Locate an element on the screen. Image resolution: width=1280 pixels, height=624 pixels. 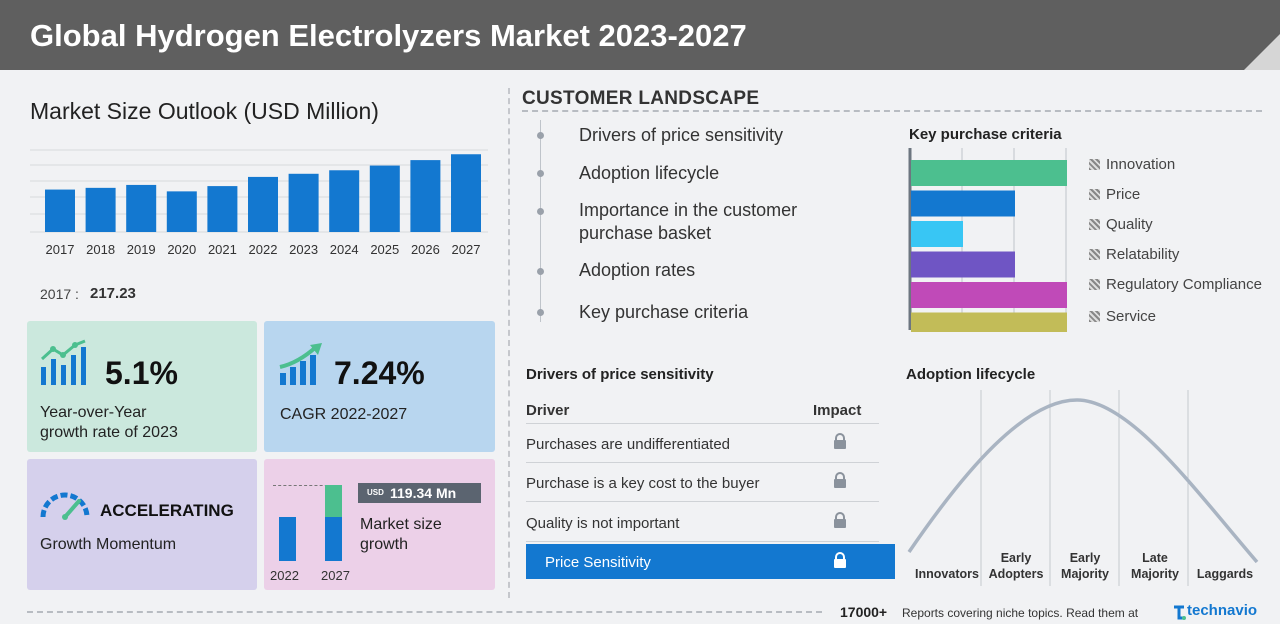
drivers-col-driver: Driver is located at coordinates (548, 410).